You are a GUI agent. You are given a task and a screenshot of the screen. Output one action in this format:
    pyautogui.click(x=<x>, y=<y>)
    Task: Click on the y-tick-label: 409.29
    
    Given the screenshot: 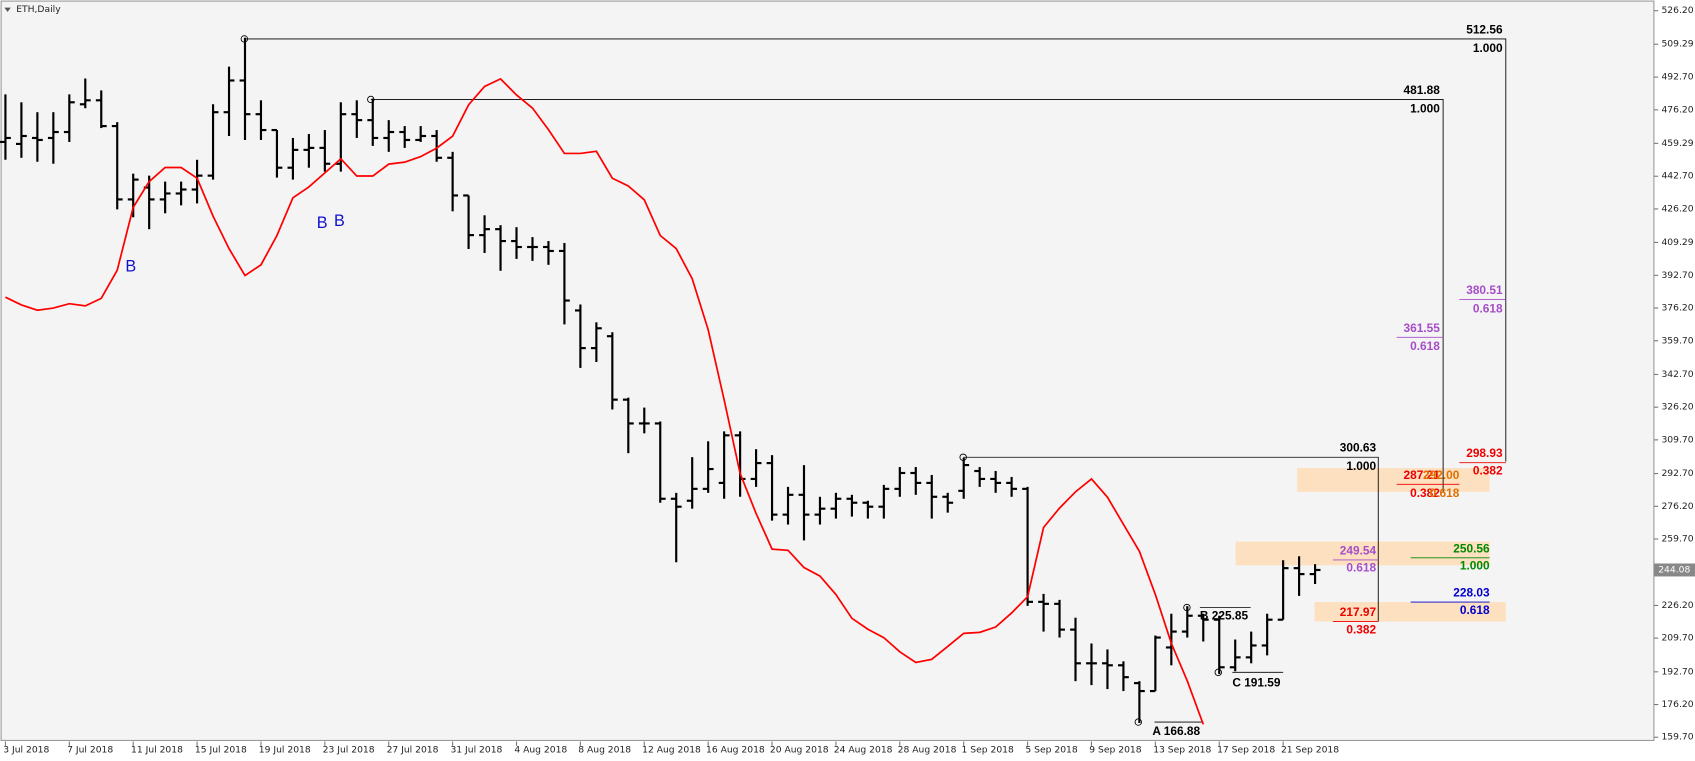 What is the action you would take?
    pyautogui.click(x=1677, y=242)
    